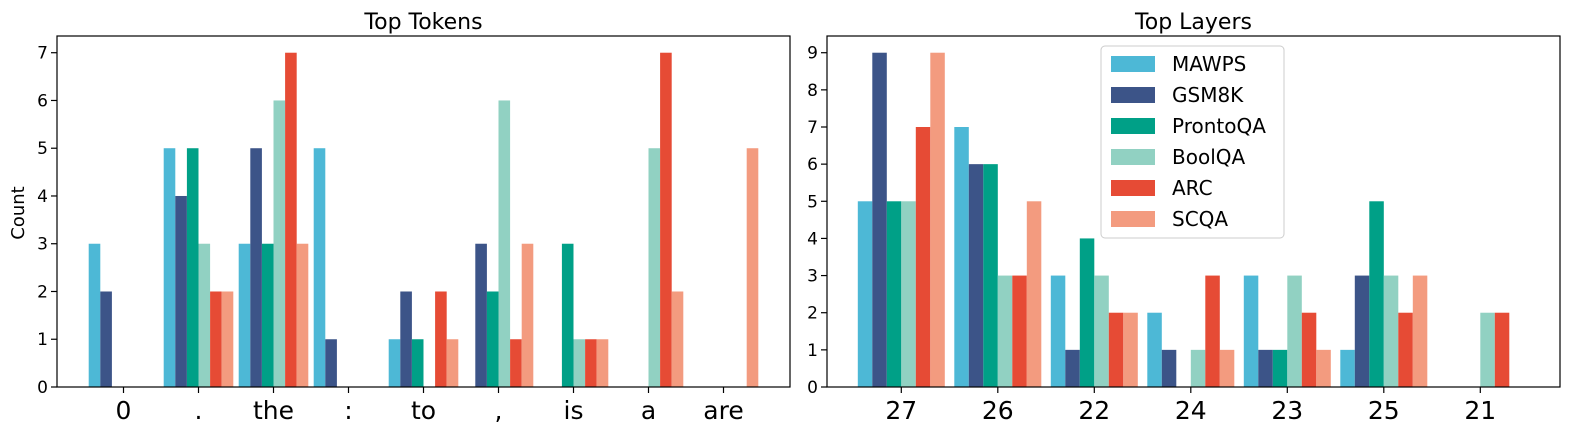 The height and width of the screenshot is (440, 1589). I want to click on bar-gsm8k-to, so click(406, 339).